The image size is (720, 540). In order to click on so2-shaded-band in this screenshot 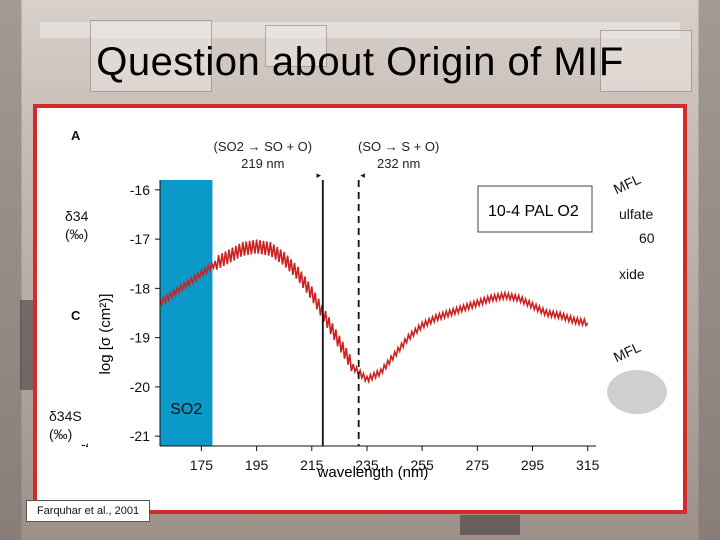, I will do `click(186, 313)`.